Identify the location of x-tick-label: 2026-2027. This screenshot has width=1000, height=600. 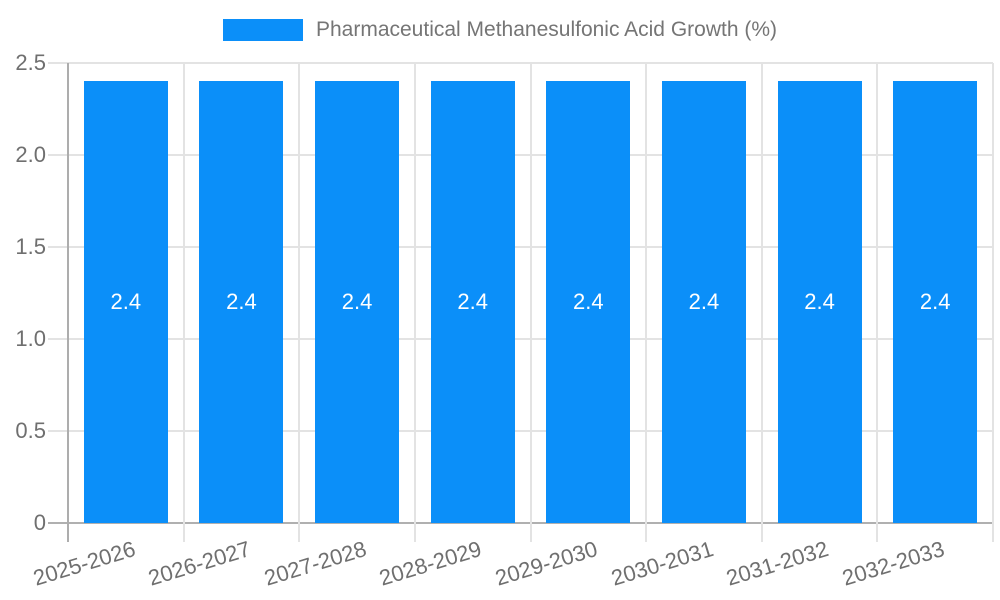
(199, 563).